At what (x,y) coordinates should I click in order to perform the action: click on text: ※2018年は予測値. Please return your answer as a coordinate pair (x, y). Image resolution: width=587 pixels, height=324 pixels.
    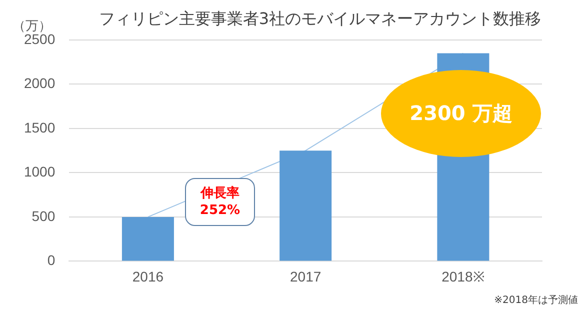
    Looking at the image, I should click on (536, 300).